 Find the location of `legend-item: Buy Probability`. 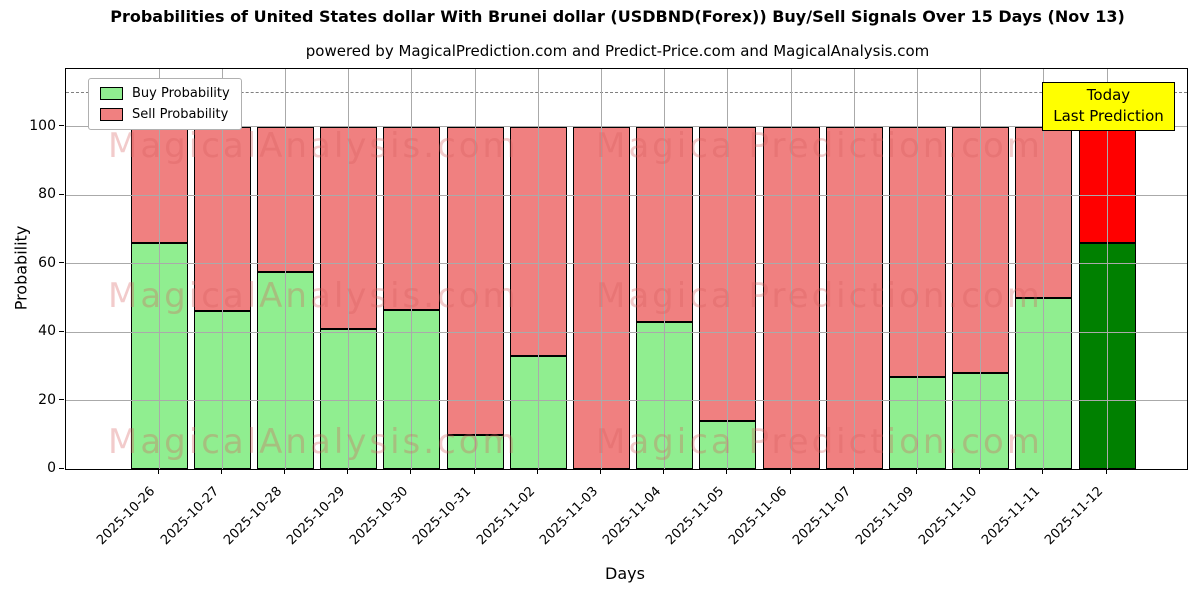

legend-item: Buy Probability is located at coordinates (165, 93).